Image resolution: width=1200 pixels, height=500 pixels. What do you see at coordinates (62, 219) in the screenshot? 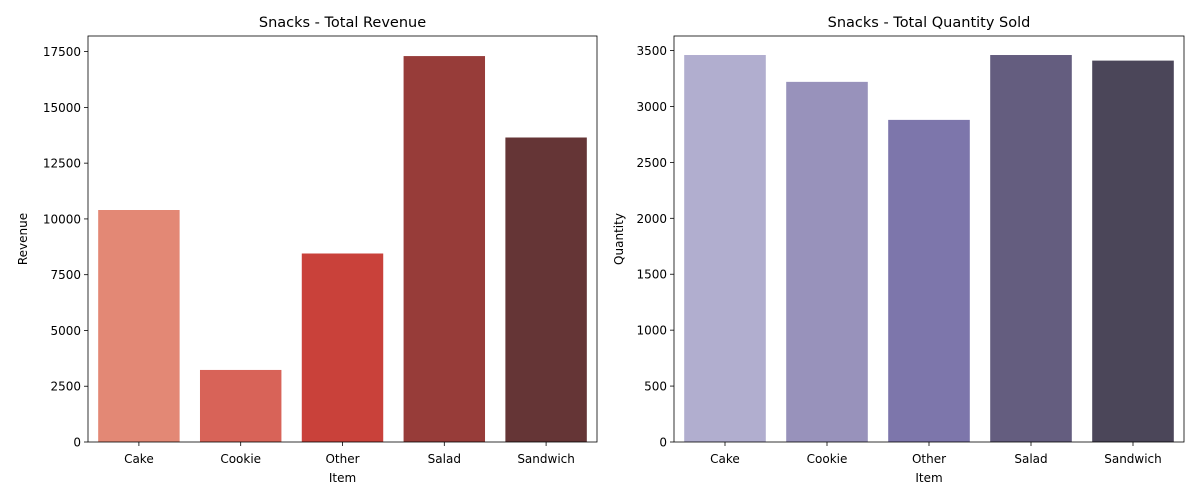
I see `y-tick-label: 10000` at bounding box center [62, 219].